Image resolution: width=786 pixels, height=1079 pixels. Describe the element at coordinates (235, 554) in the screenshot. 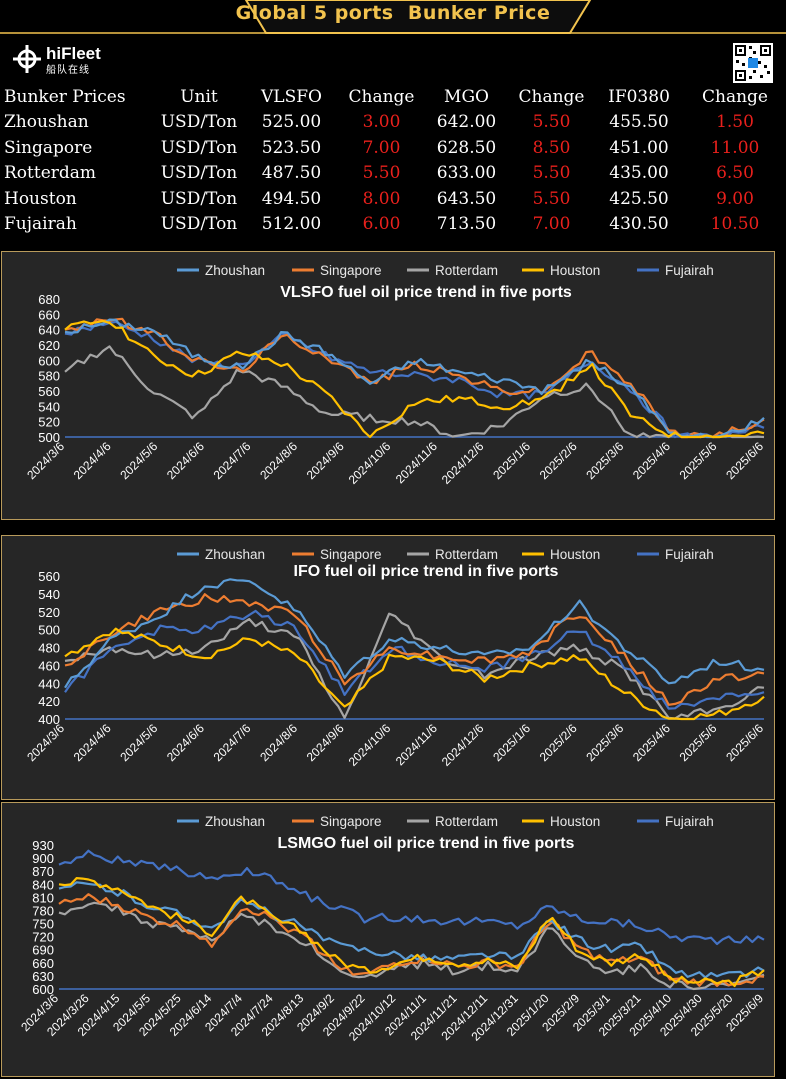

I see `legend-label: Zhoushan` at that location.